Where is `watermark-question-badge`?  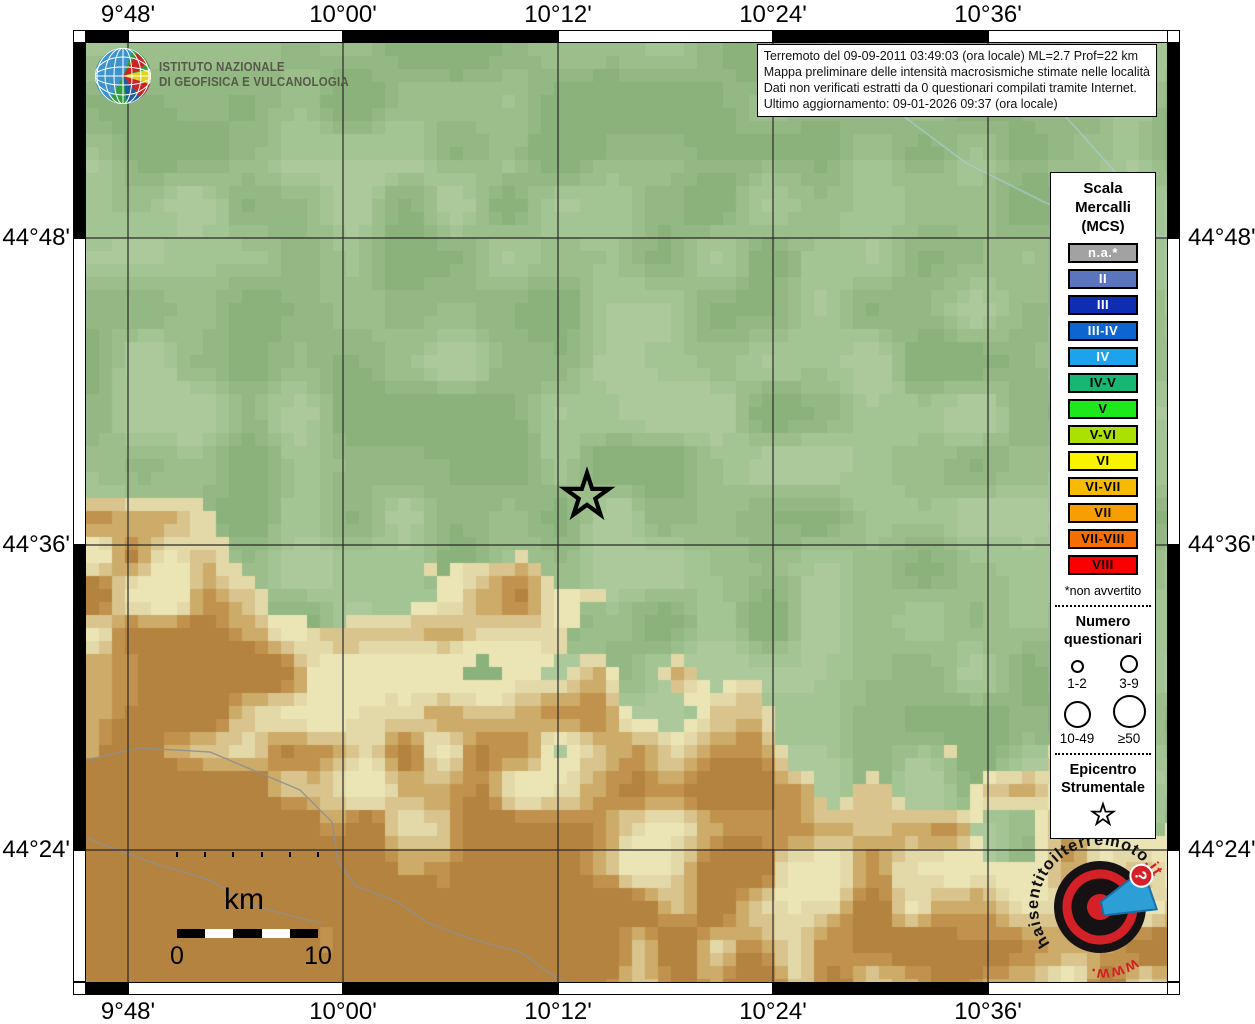
watermark-question-badge is located at coordinates (1141, 875).